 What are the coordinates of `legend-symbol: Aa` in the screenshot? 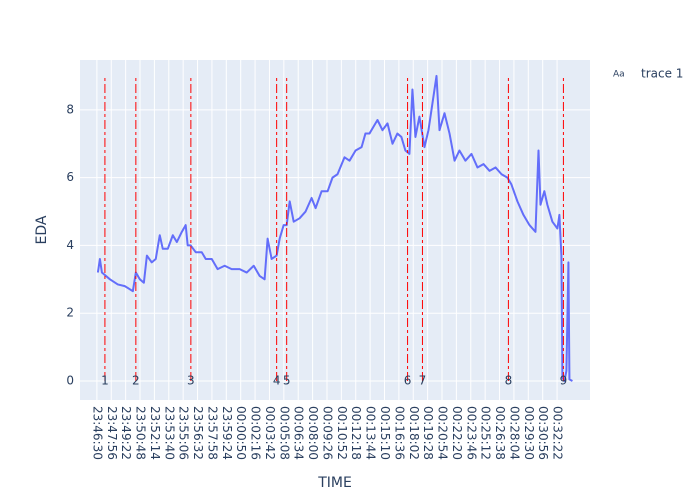 It's located at (619, 75).